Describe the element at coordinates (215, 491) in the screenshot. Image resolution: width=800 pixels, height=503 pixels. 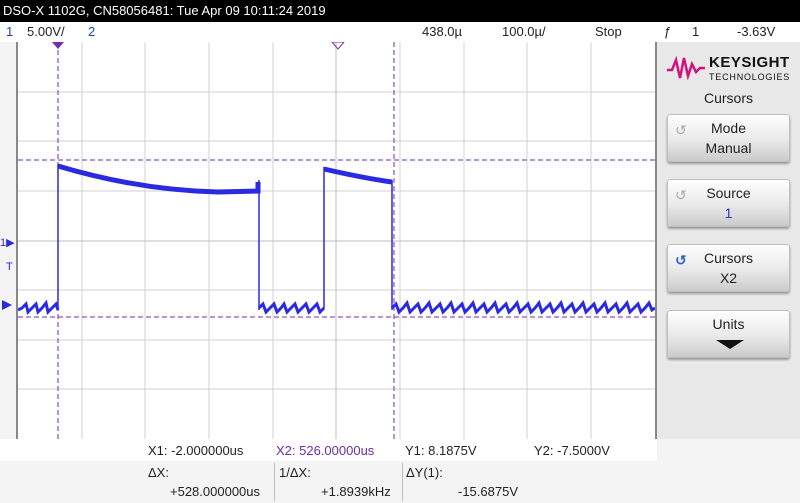
I see `delta-x-value: +528.000000us` at that location.